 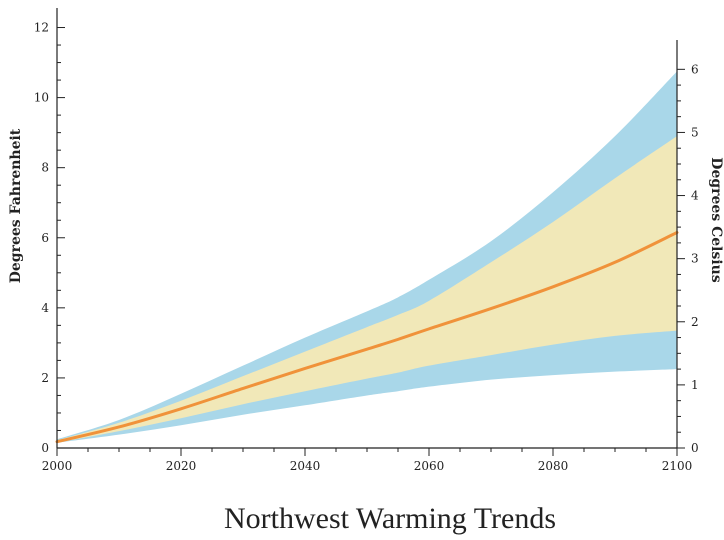 I want to click on chart-title: Northwest Warming Trends, so click(x=390, y=518).